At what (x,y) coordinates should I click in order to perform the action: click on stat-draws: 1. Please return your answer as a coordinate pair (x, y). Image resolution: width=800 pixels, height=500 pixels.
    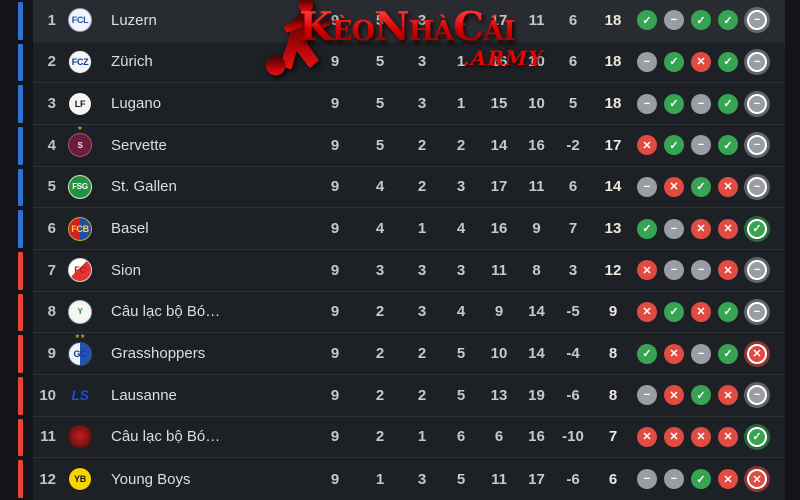
    Looking at the image, I should click on (422, 437).